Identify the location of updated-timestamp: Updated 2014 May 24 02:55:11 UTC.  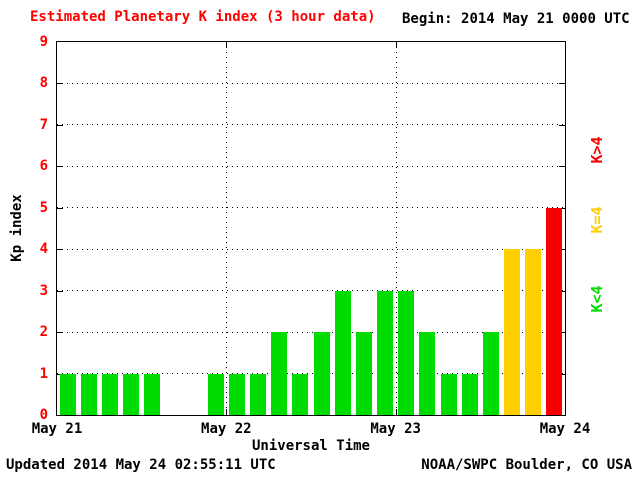
(141, 465).